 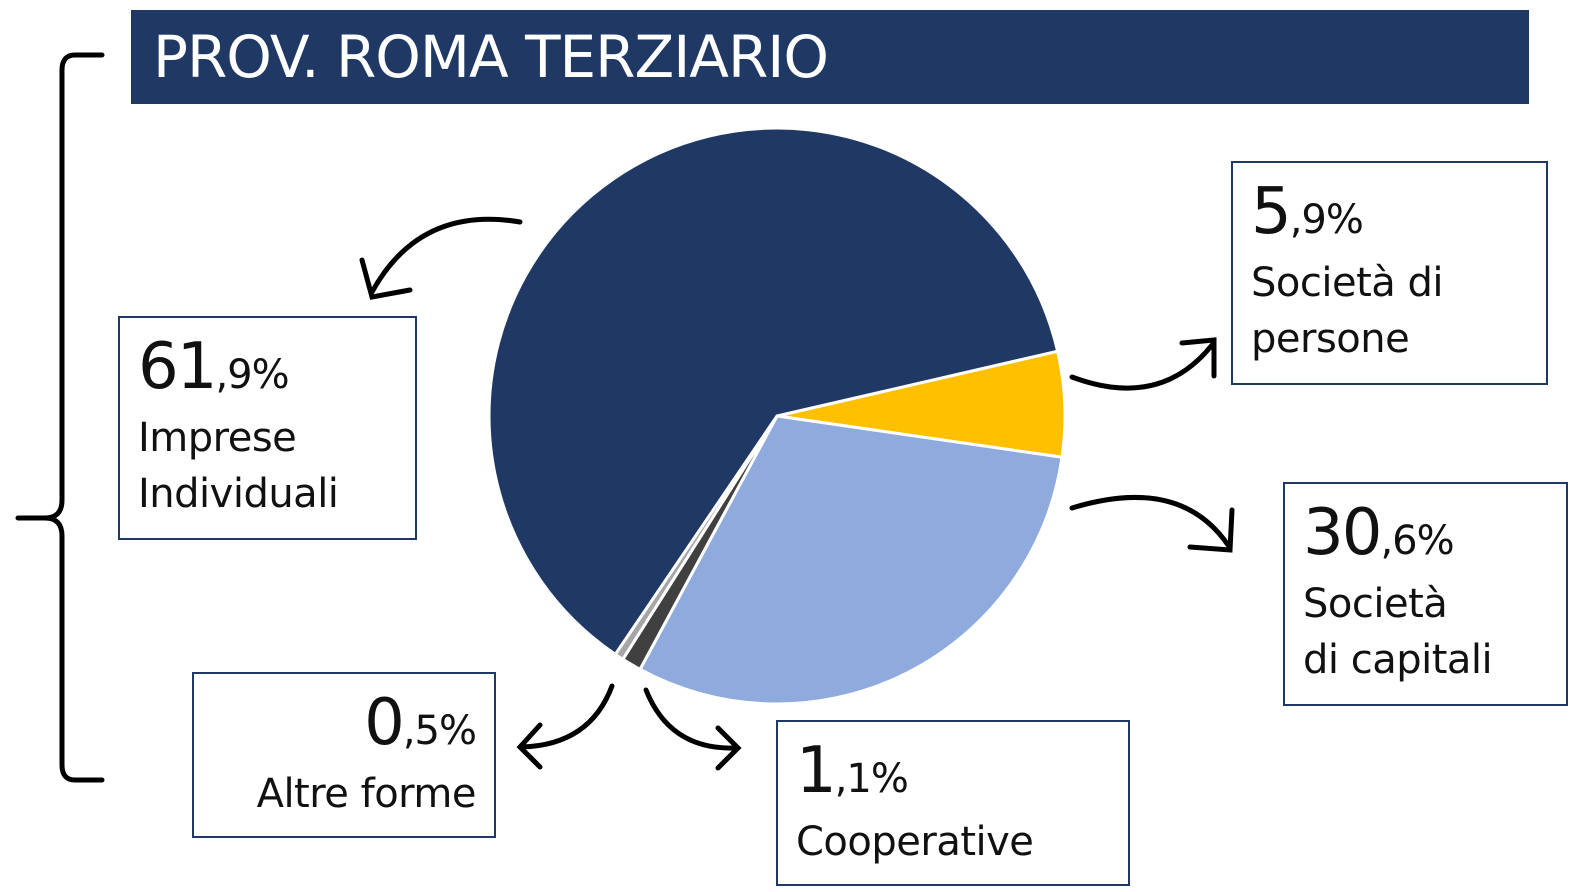 What do you see at coordinates (830, 57) in the screenshot?
I see `chart-title: PROV. ROMA TERZIARIO` at bounding box center [830, 57].